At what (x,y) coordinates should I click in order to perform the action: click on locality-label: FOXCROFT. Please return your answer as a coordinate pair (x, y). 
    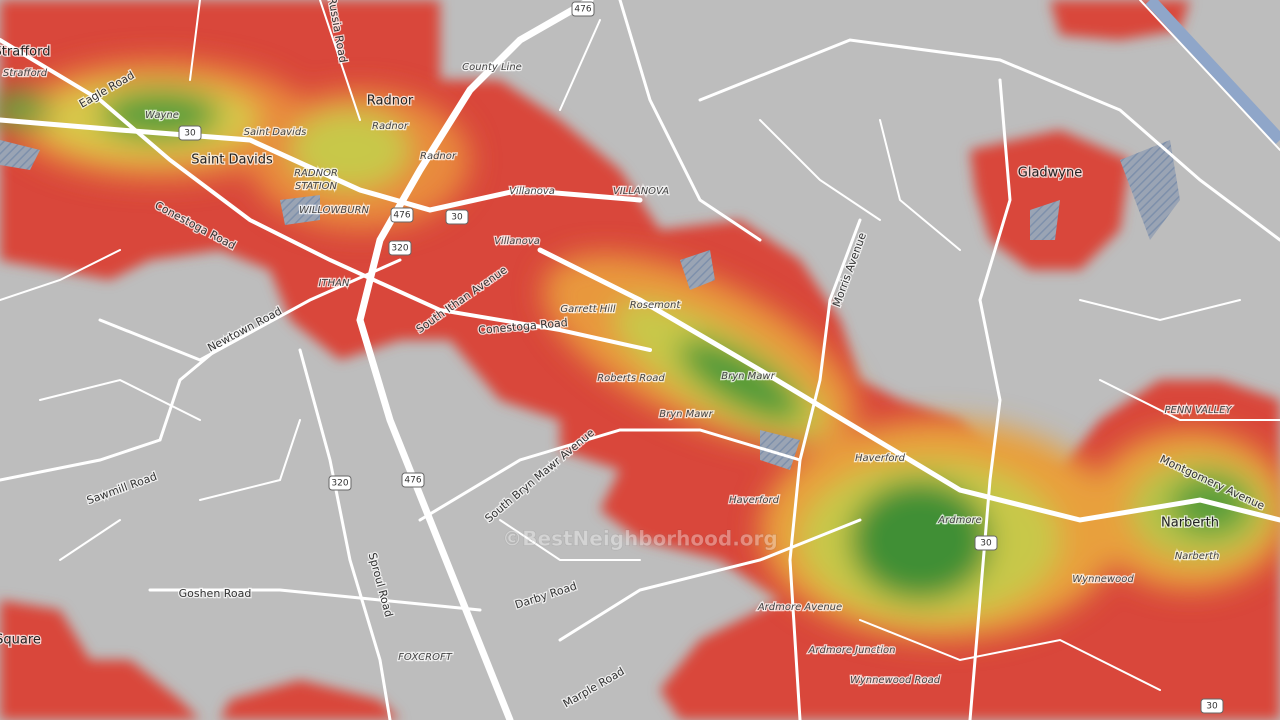
    Looking at the image, I should click on (425, 657).